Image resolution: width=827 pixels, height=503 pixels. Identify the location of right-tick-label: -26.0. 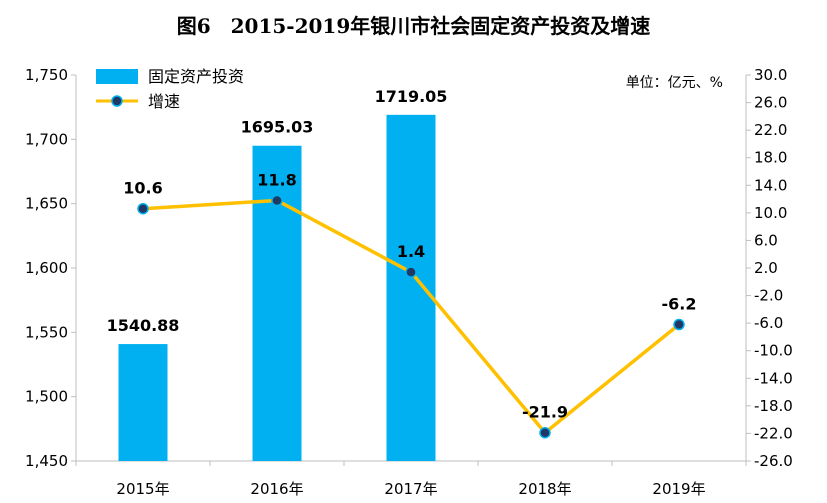
(773, 461).